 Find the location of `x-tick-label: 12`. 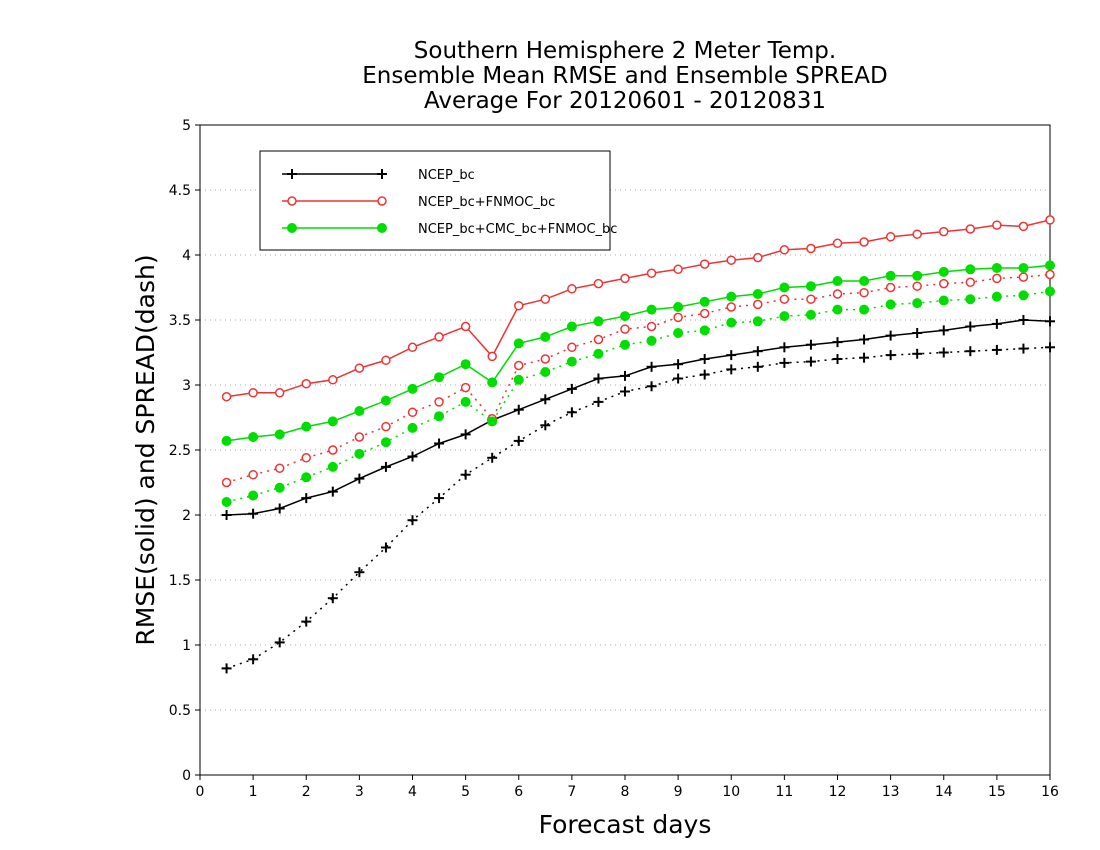

x-tick-label: 12 is located at coordinates (838, 792).